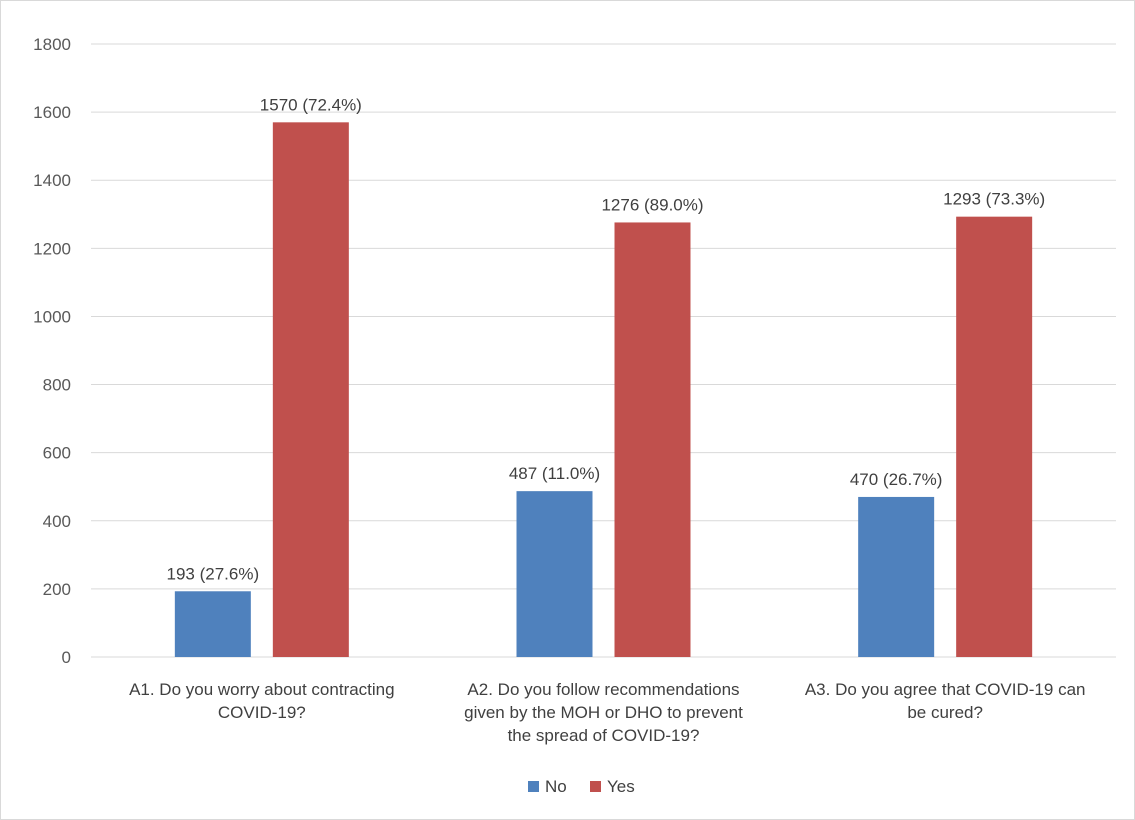 This screenshot has width=1135, height=820. Describe the element at coordinates (52, 351) in the screenshot. I see `y-axis-ticks: 0 200 400 600 800 1000 1200 1400 1600 1800` at that location.